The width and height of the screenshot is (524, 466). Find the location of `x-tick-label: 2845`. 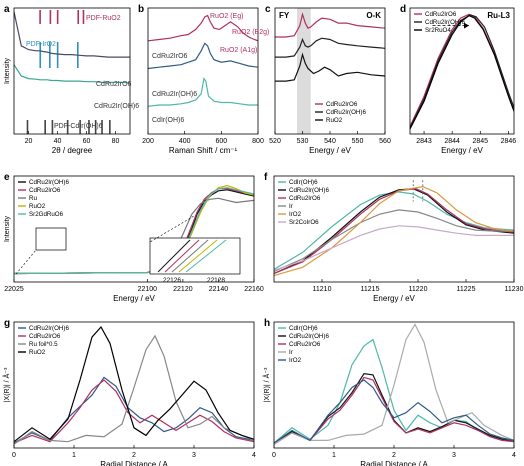

x-tick-label: 2845 is located at coordinates (480, 141).